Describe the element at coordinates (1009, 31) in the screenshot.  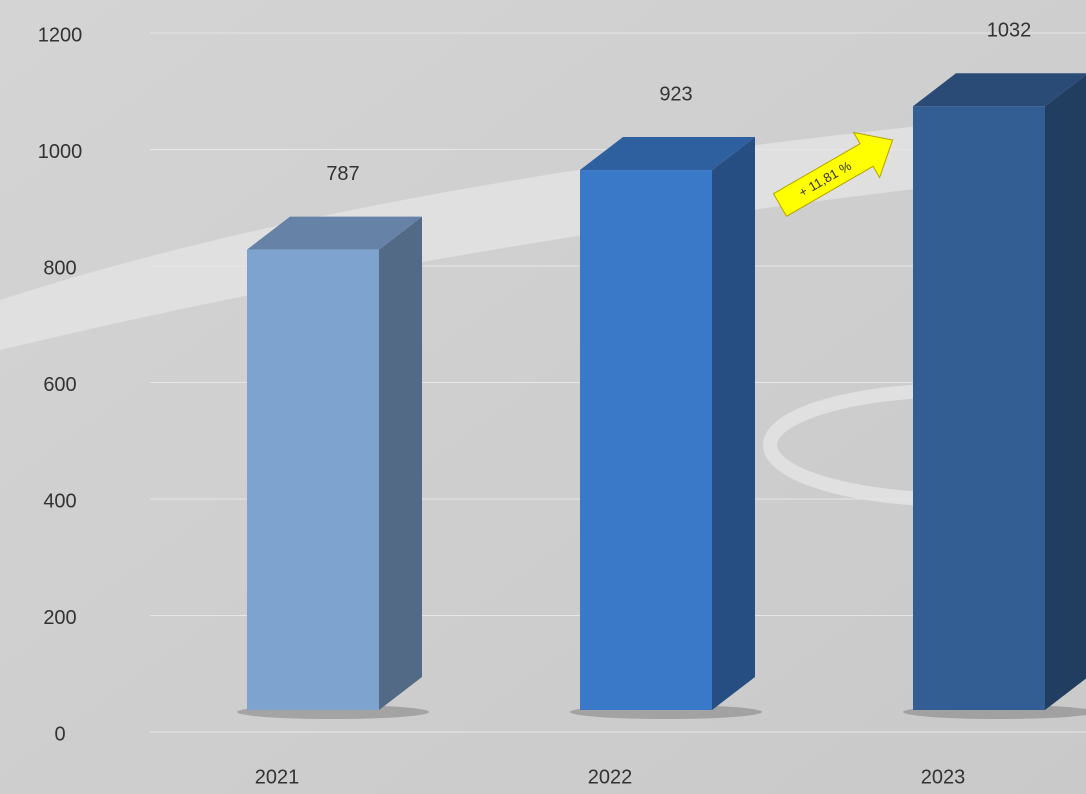
I see `value-label: 1032` at that location.